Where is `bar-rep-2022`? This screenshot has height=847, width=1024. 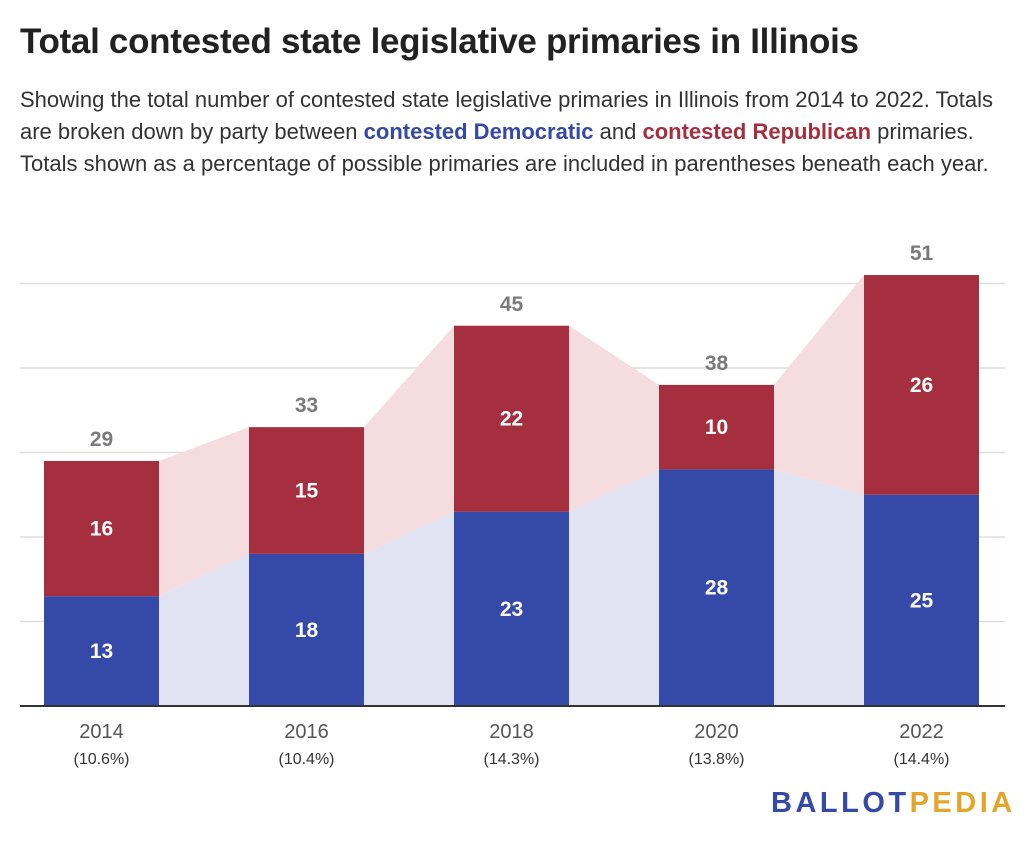 bar-rep-2022 is located at coordinates (921, 385).